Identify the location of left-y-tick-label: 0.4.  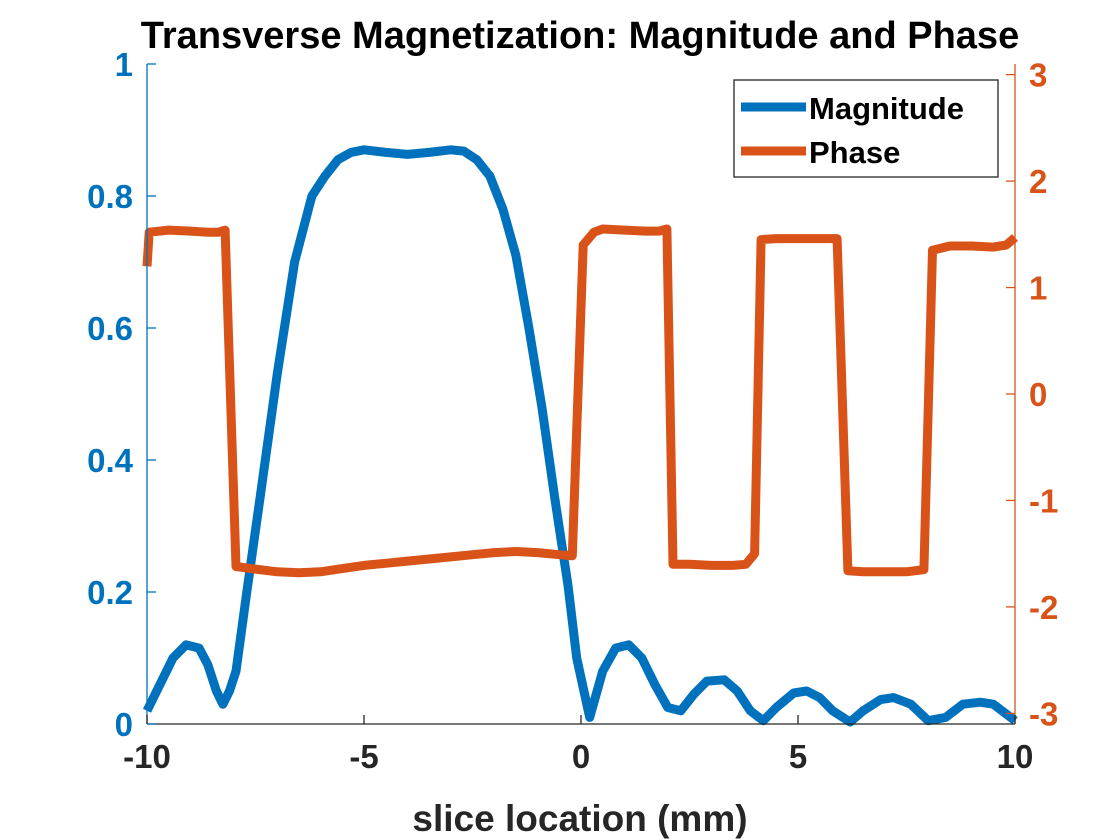
(110, 460).